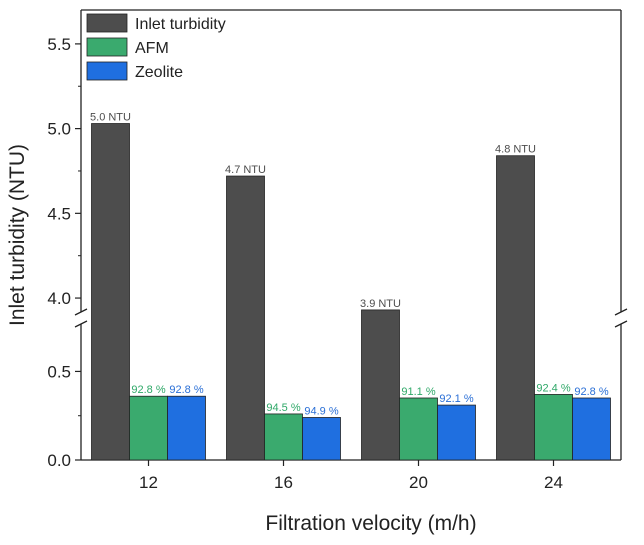  Describe the element at coordinates (380, 304) in the screenshot. I see `data-label: 3.9 NTU` at that location.